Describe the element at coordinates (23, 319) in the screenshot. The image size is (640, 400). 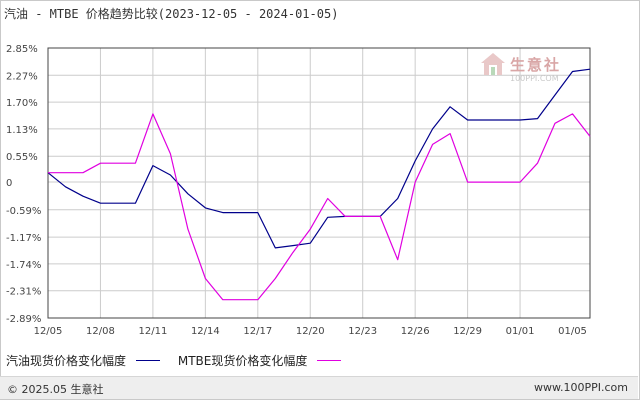
I see `y-tick-label: -2.89%` at that location.